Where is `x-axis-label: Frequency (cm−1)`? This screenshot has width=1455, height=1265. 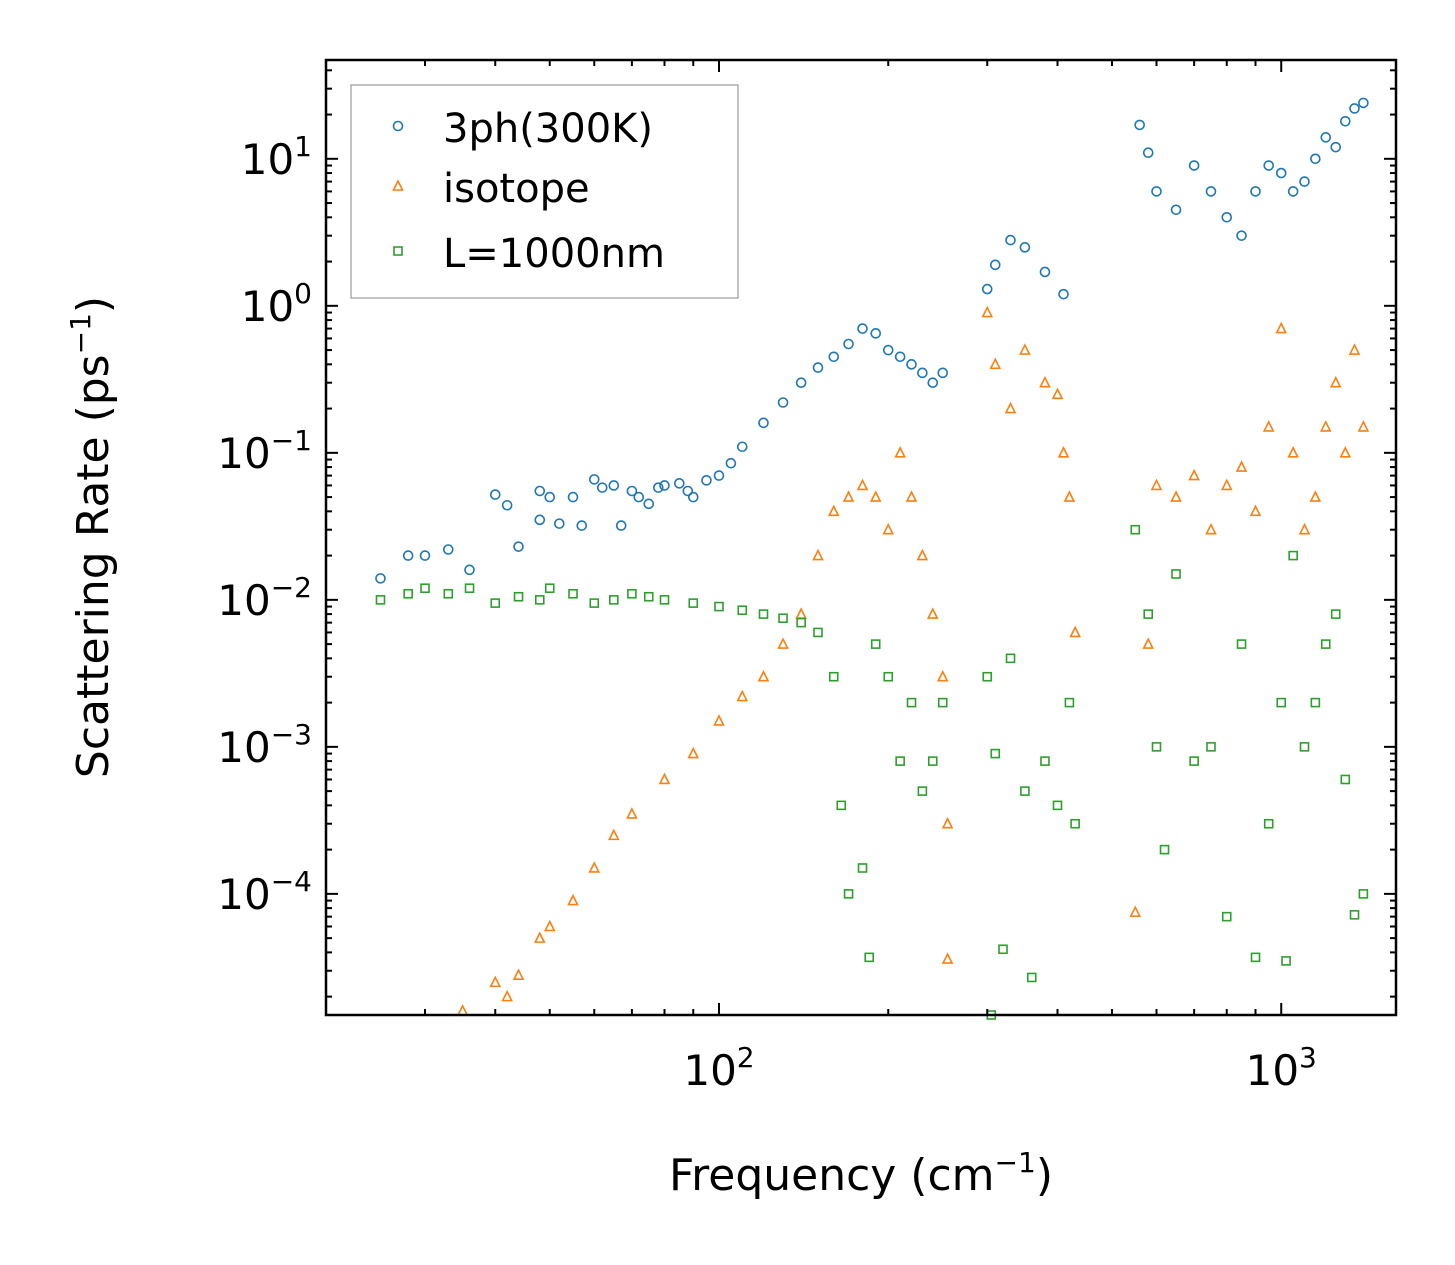 x-axis-label: Frequency (cm−1) is located at coordinates (861, 1173).